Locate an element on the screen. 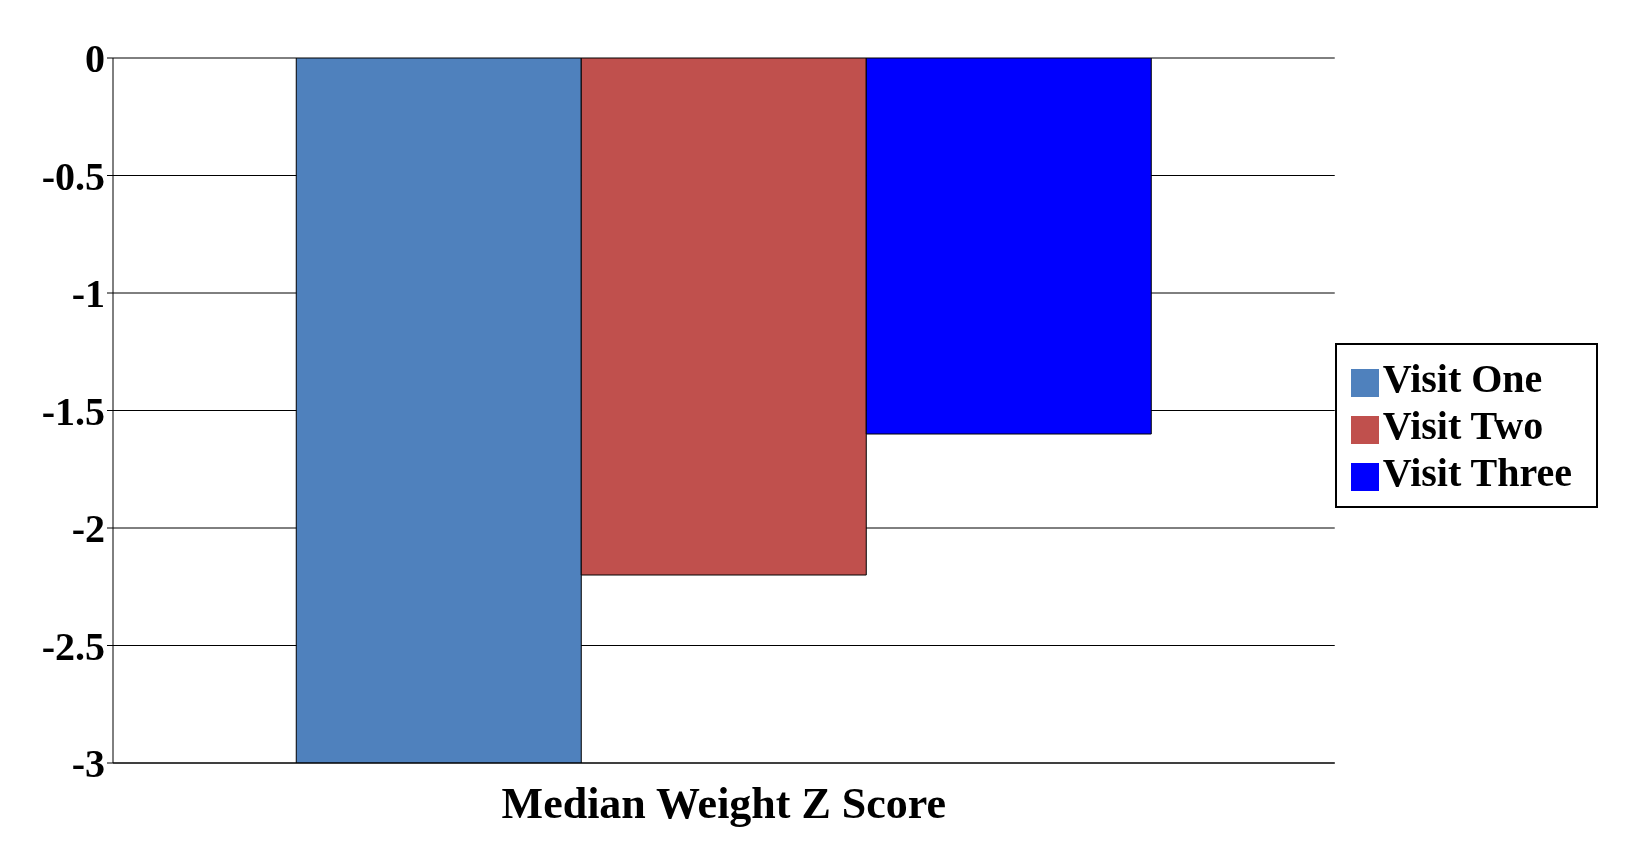 This screenshot has height=858, width=1634. legend-label: Visit Three is located at coordinates (1477, 472).